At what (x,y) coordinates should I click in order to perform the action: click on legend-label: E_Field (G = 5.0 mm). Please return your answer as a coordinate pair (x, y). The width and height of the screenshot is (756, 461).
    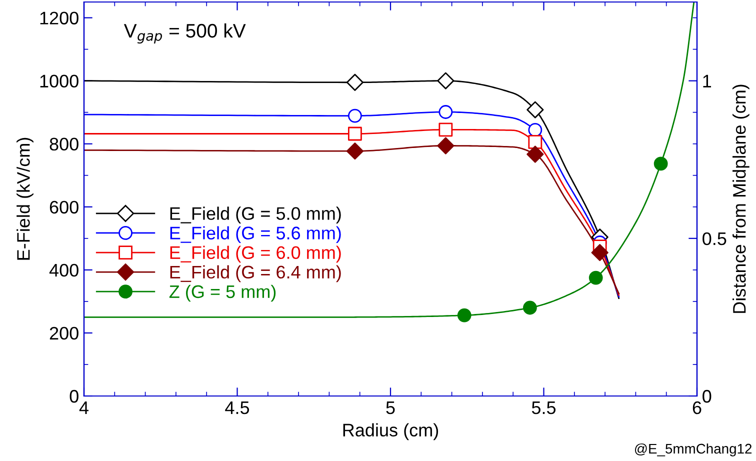
    Looking at the image, I should click on (255, 215).